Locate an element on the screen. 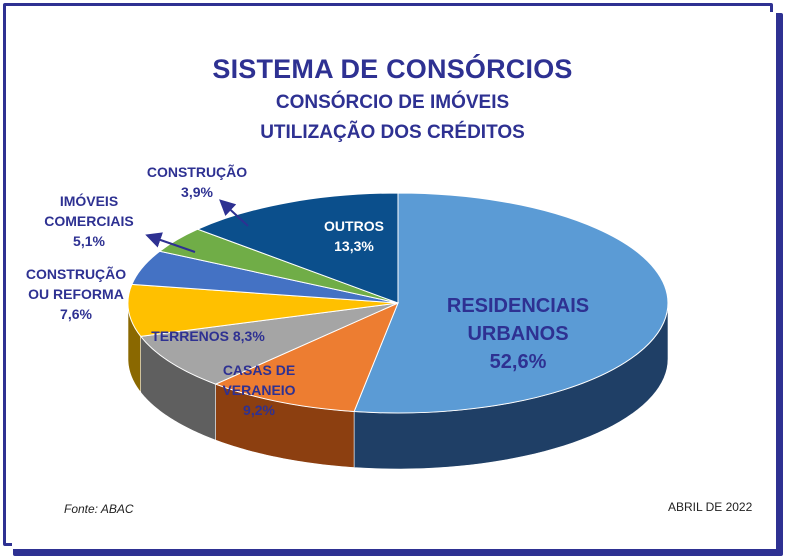  slice-label-line: 3,9% is located at coordinates (197, 192).